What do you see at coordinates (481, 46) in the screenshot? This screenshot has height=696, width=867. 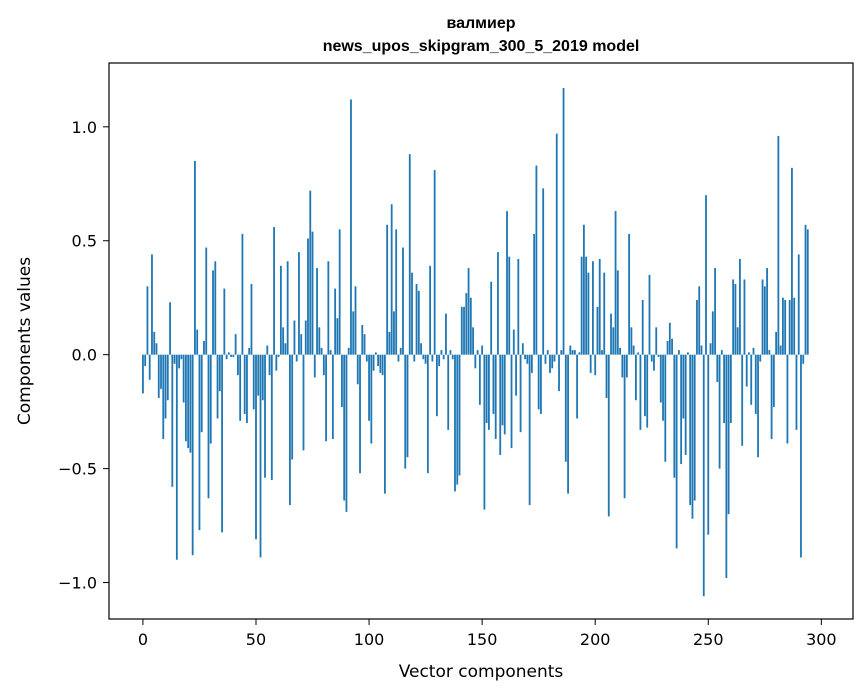 I see `chart-subtitle: news_upos_skipgram_300_5_2019 model` at bounding box center [481, 46].